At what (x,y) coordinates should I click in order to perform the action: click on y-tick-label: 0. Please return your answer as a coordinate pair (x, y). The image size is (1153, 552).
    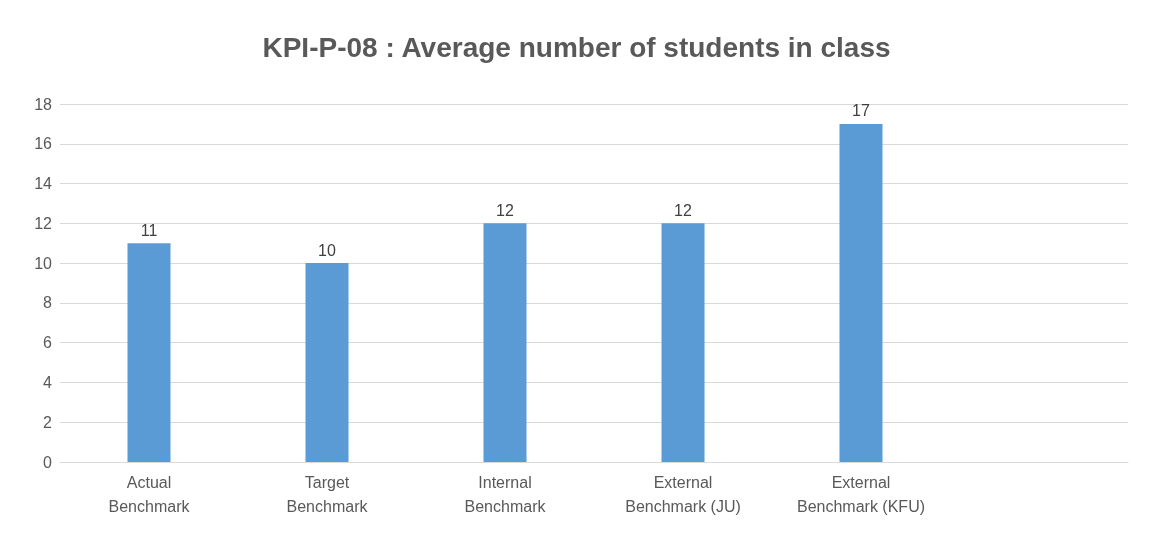
    Looking at the image, I should click on (48, 462).